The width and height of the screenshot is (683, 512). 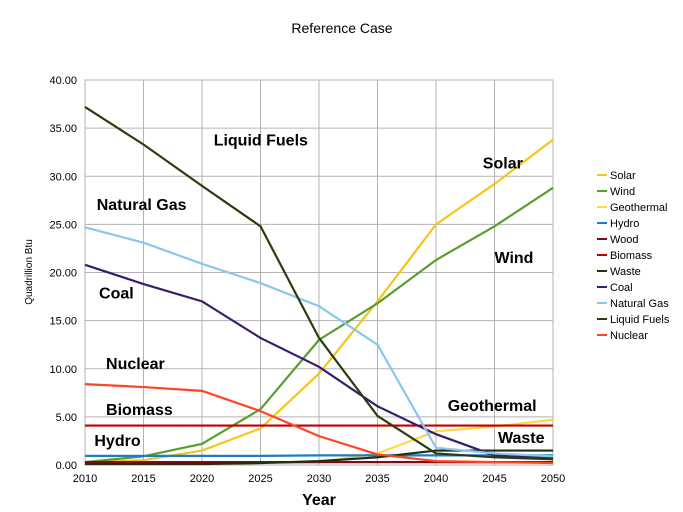 I want to click on x-tick-label: 2050, so click(x=553, y=479).